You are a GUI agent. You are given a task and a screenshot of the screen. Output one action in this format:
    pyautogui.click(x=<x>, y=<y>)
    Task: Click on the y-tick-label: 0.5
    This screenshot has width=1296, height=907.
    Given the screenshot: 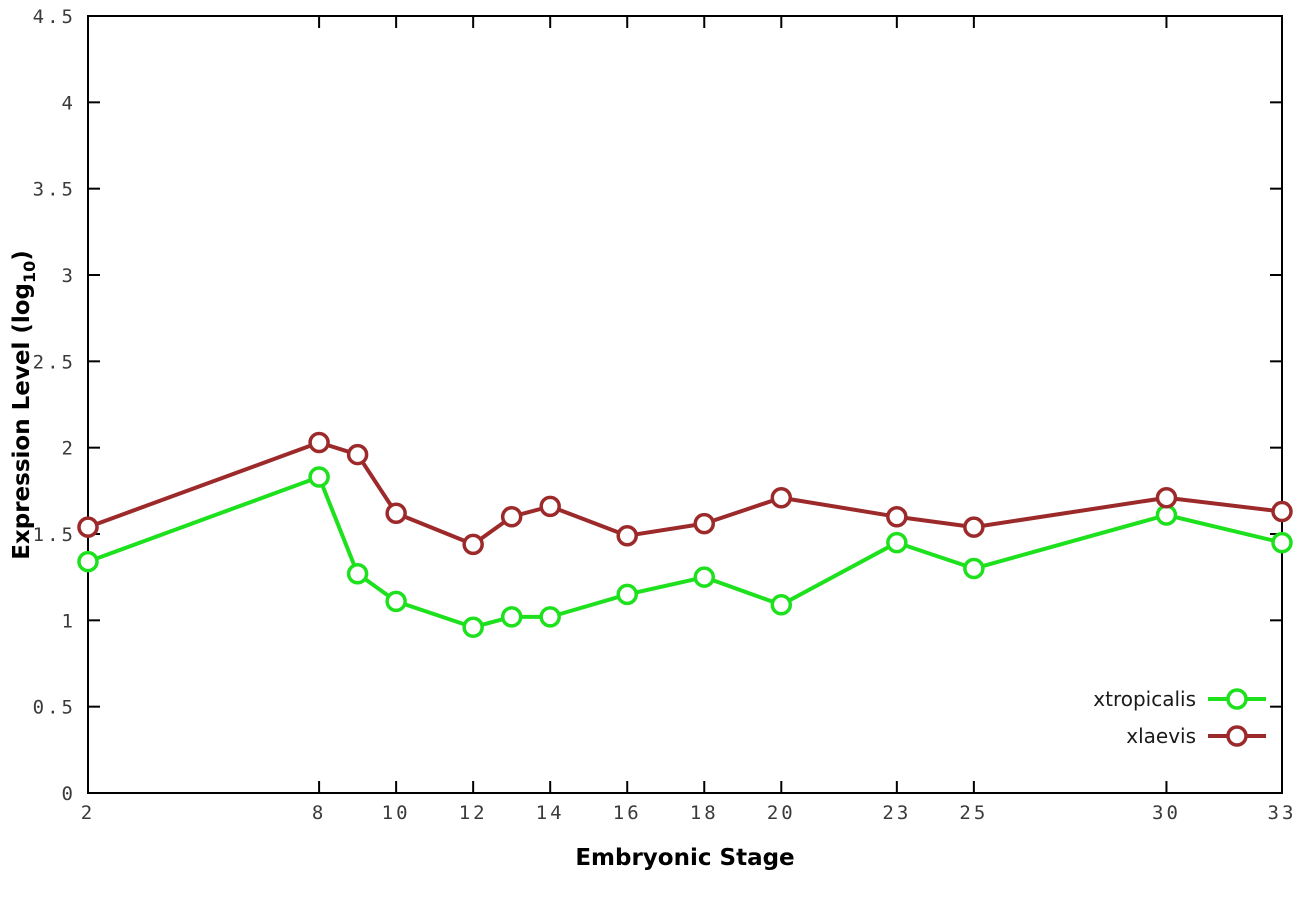 What is the action you would take?
    pyautogui.click(x=54, y=708)
    